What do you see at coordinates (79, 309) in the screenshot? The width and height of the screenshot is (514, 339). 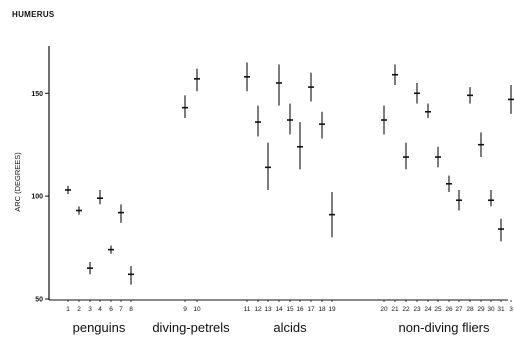 I see `x-tick-label: 2` at bounding box center [79, 309].